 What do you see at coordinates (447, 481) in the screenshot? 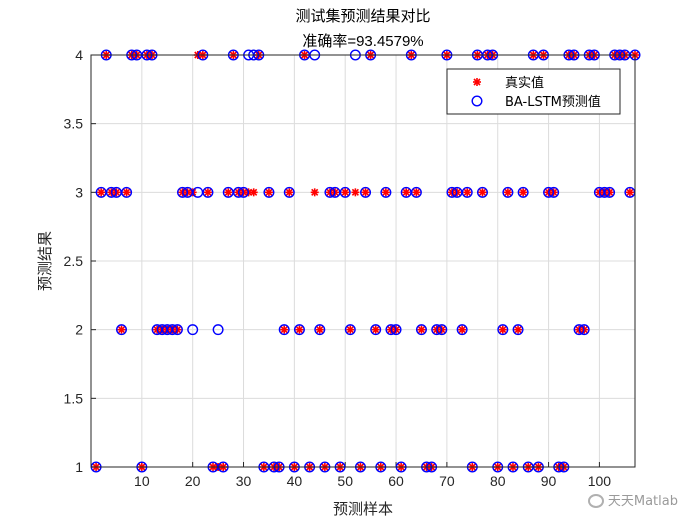
I see `x-tick-label: 70` at bounding box center [447, 481].